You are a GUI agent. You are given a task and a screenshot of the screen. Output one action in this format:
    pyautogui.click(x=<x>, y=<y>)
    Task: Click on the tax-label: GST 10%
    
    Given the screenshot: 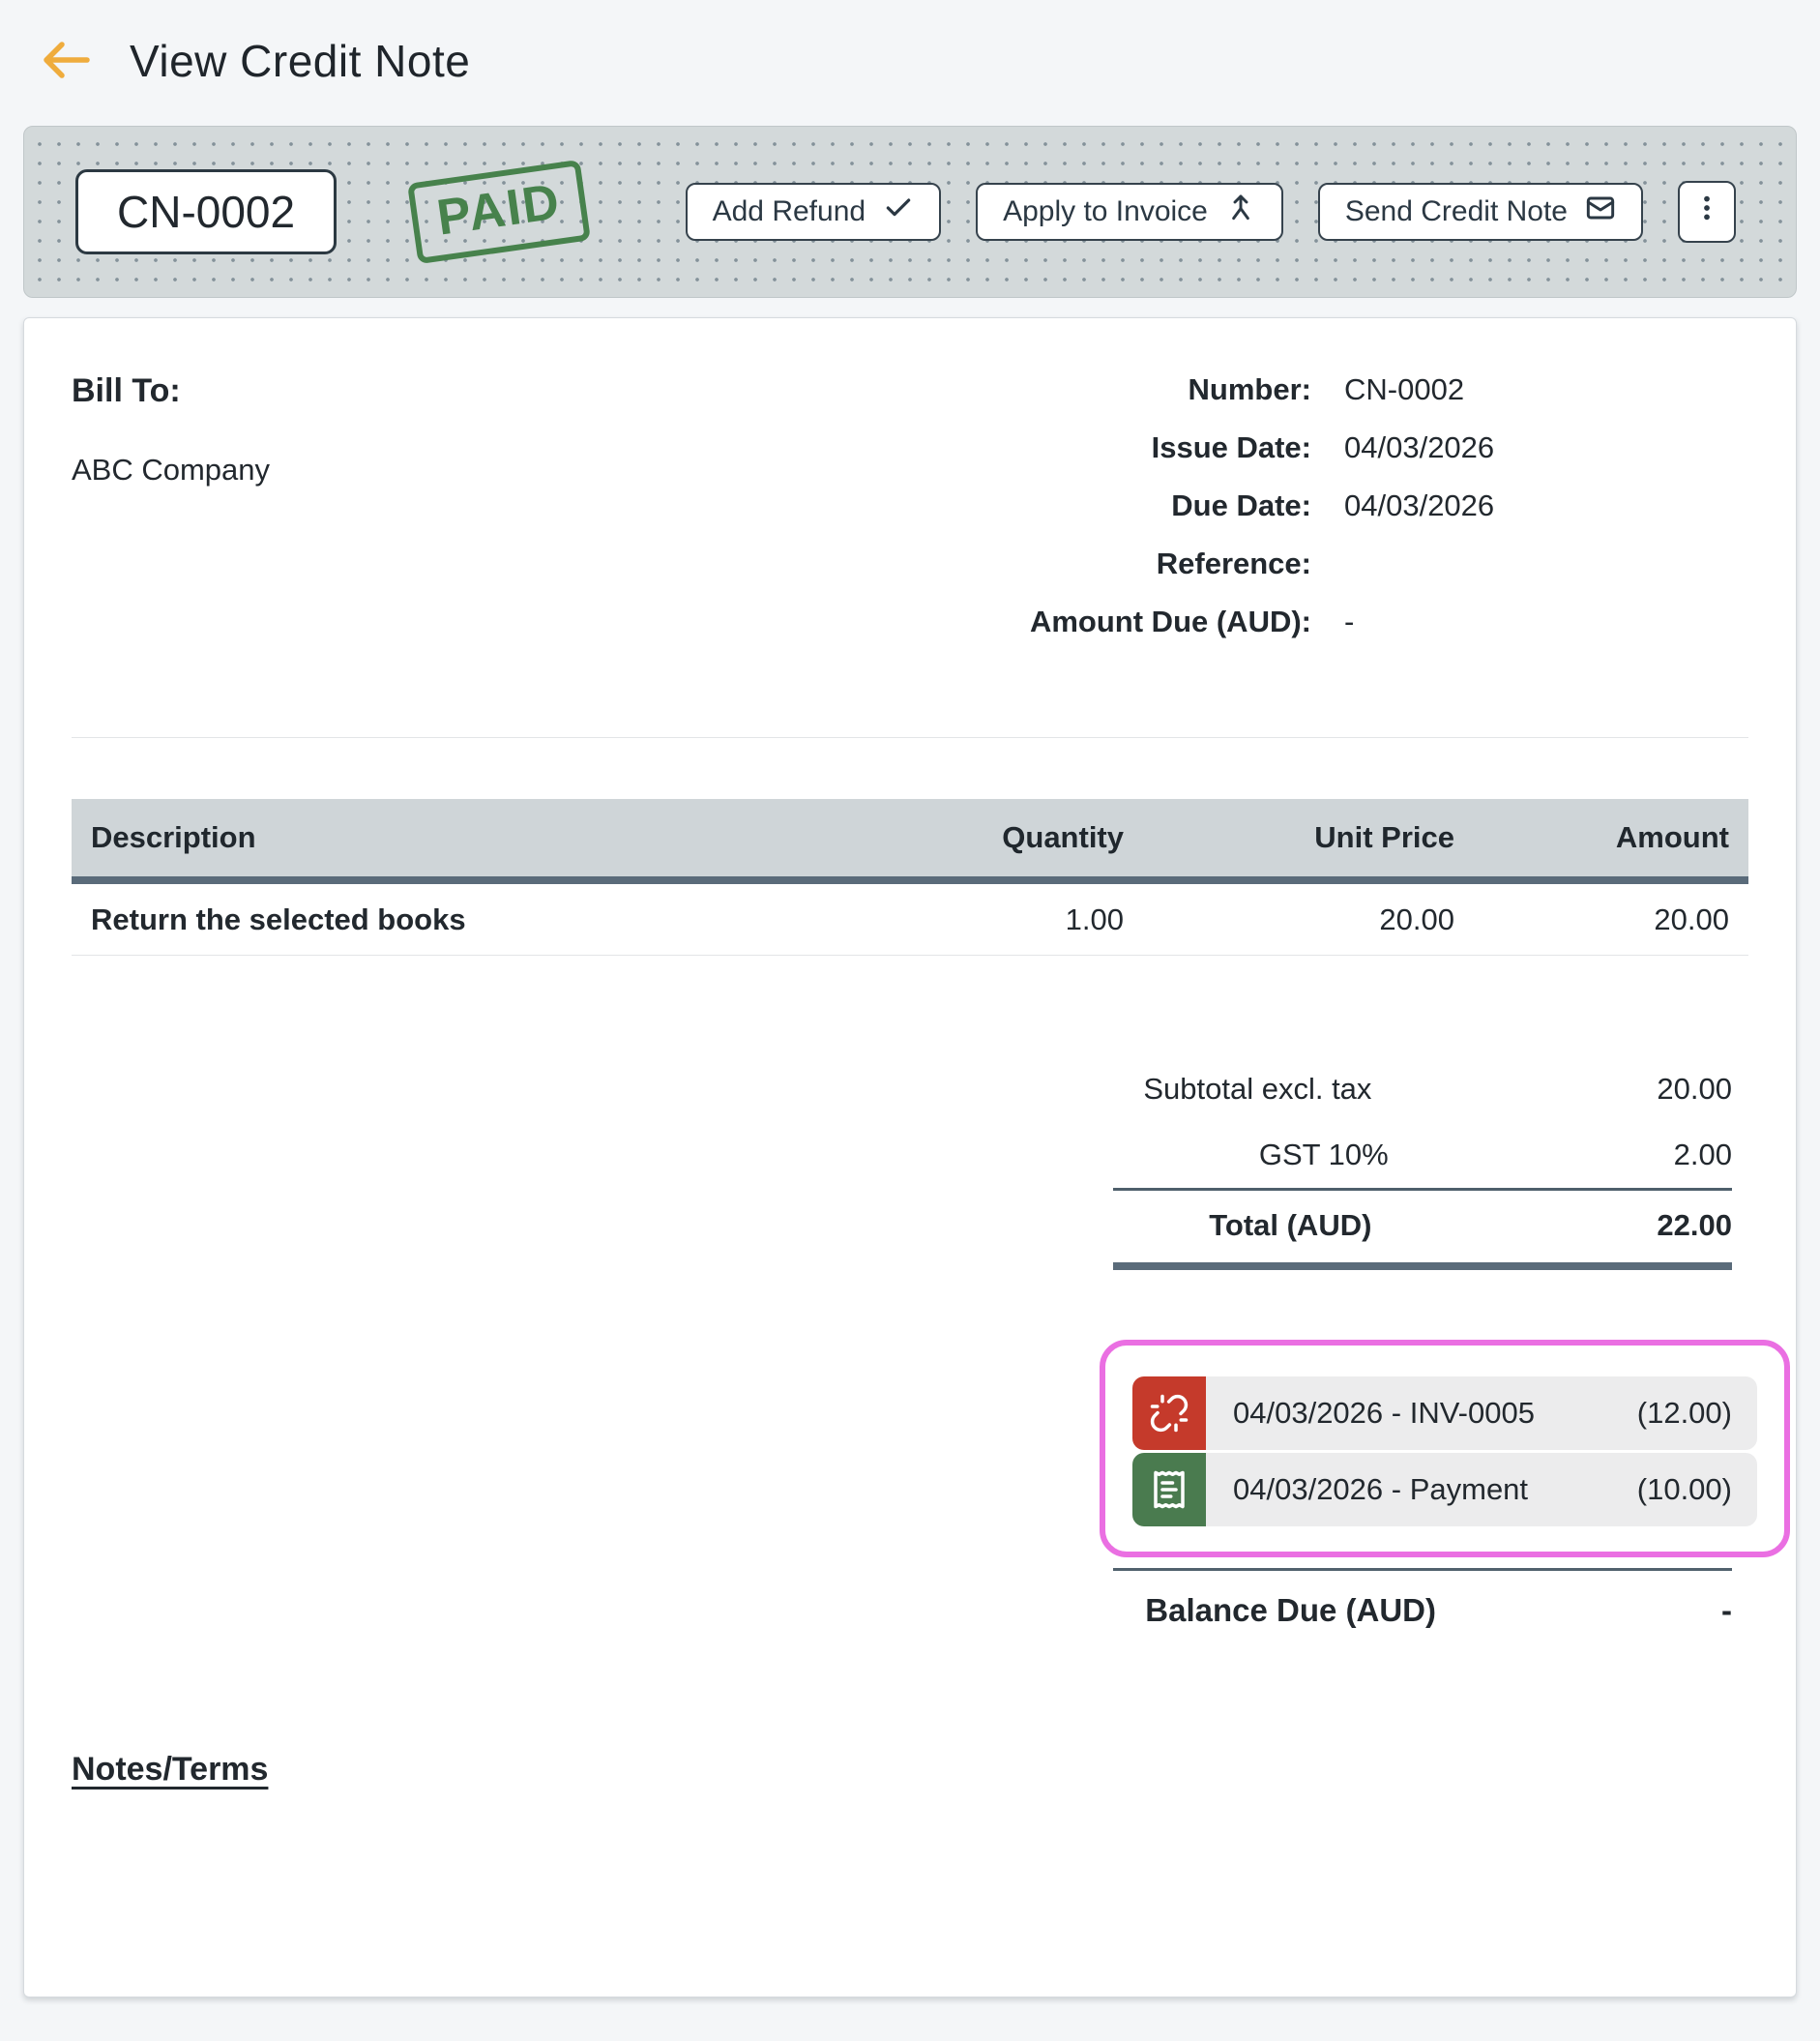 What is the action you would take?
    pyautogui.click(x=1324, y=1155)
    